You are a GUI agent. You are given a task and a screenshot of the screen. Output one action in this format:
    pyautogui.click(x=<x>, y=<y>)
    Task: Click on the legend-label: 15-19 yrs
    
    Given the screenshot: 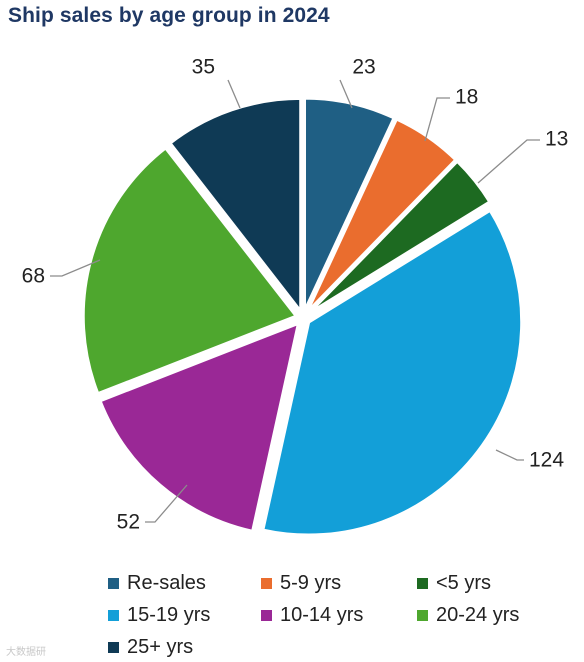 What is the action you would take?
    pyautogui.click(x=169, y=615)
    